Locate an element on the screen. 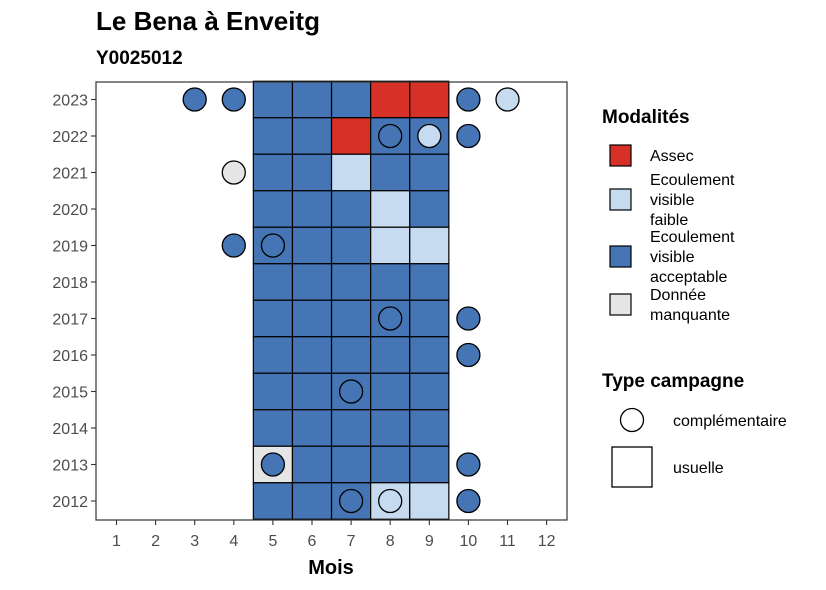  x-tick-label: 2 is located at coordinates (155, 541).